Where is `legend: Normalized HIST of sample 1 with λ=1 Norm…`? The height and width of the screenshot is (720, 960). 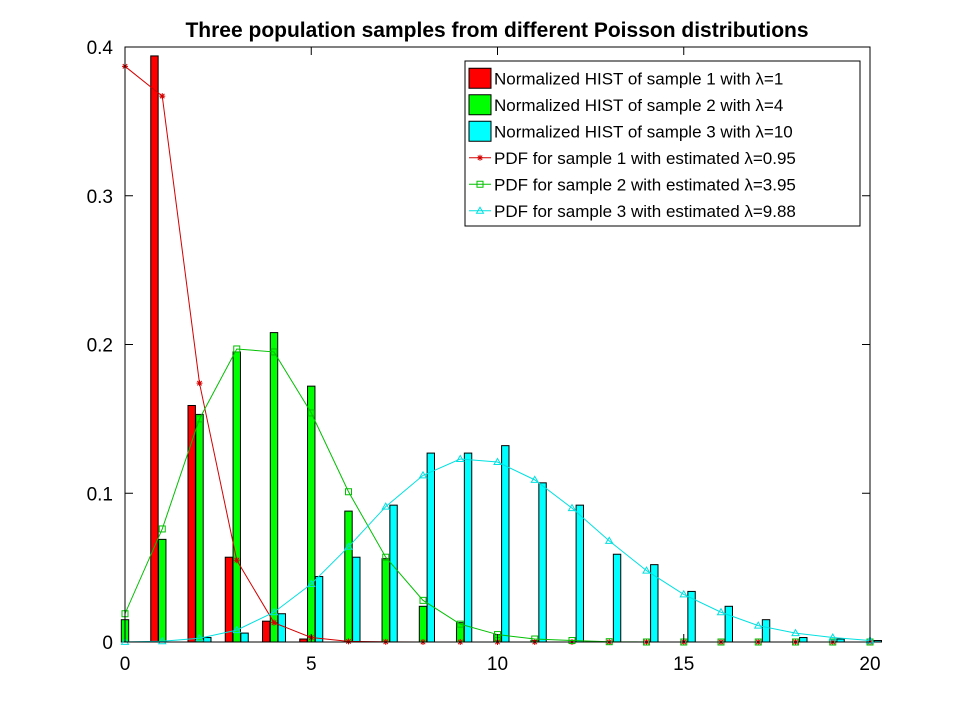 legend: Normalized HIST of sample 1 with λ=1 Norm… is located at coordinates (662, 143).